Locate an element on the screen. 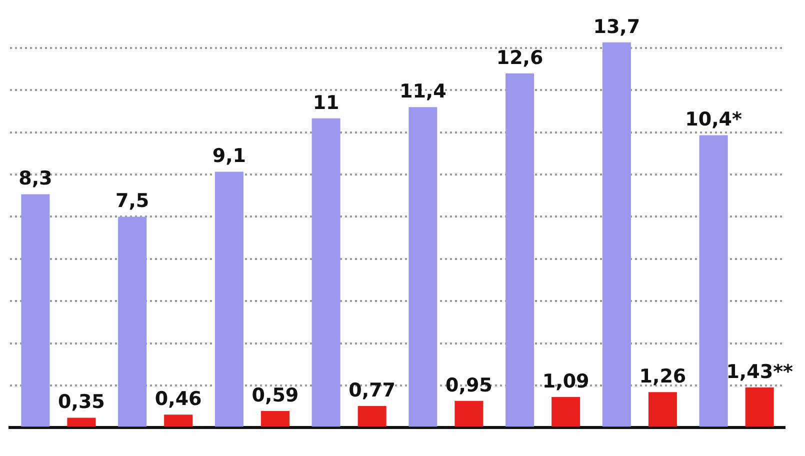  data-label: 1,26 is located at coordinates (662, 377).